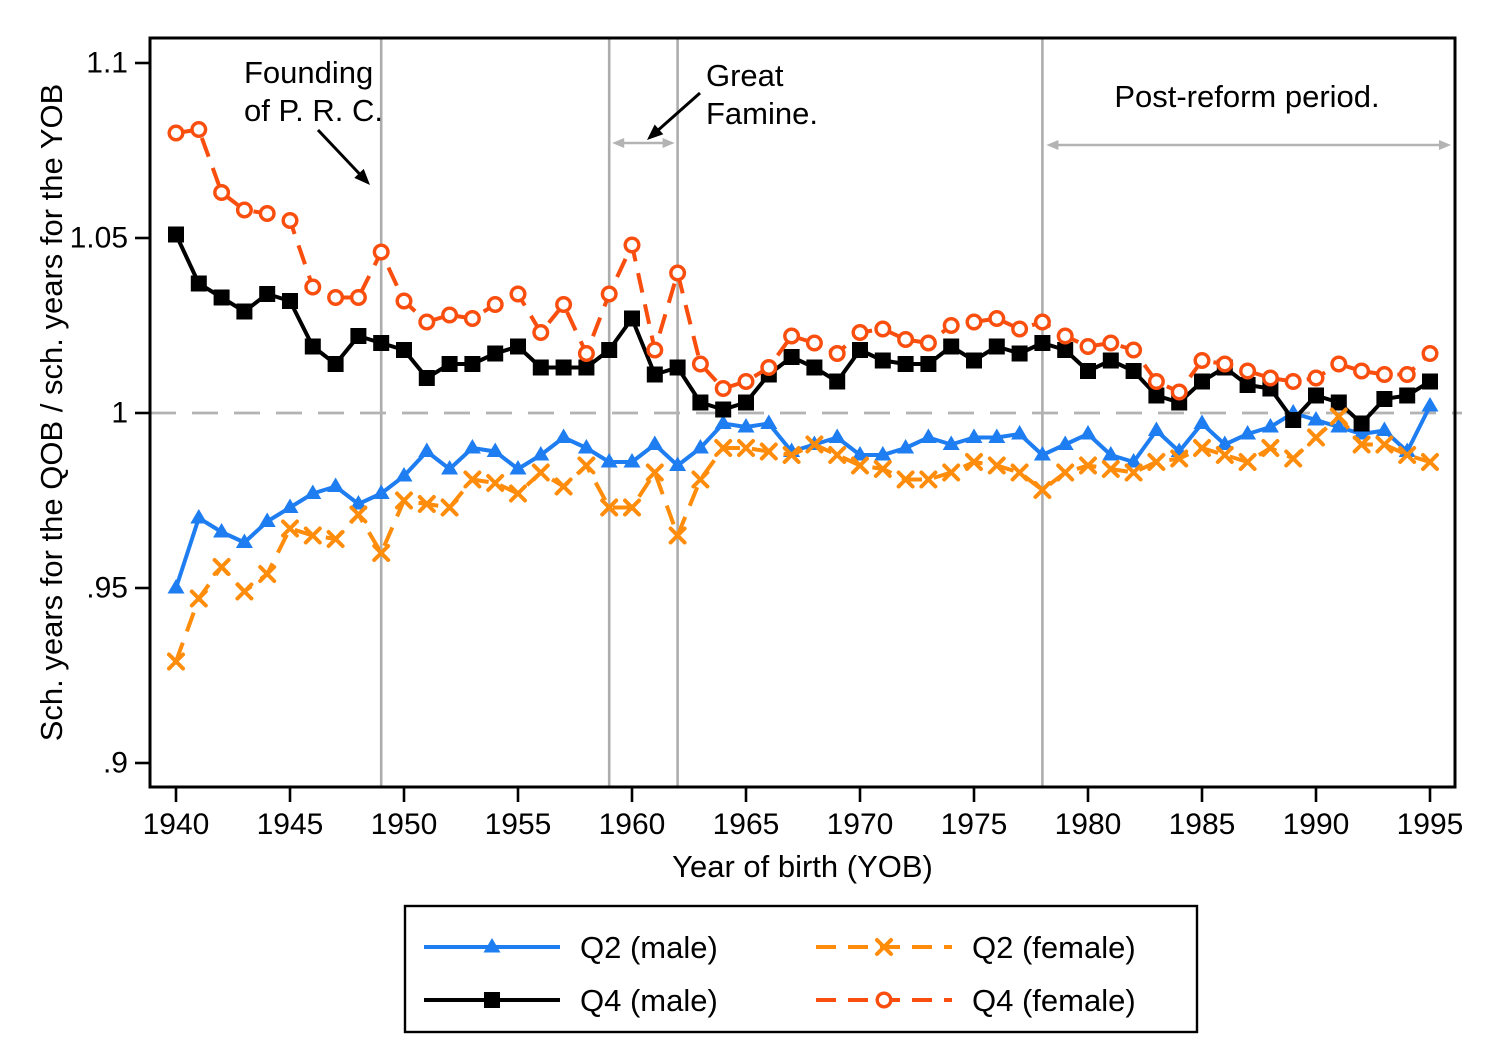 The image size is (1497, 1053). I want to click on x-tick-label: 1940, so click(176, 824).